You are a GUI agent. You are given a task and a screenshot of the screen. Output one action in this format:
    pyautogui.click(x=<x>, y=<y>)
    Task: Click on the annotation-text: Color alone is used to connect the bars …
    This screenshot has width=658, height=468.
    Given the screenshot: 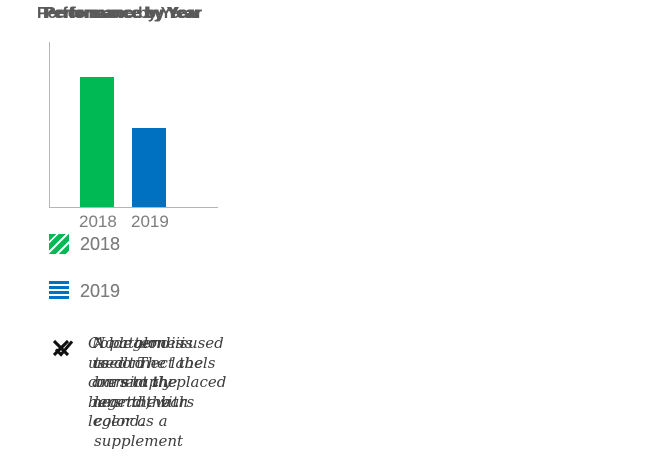 What is the action you would take?
    pyautogui.click(x=140, y=382)
    